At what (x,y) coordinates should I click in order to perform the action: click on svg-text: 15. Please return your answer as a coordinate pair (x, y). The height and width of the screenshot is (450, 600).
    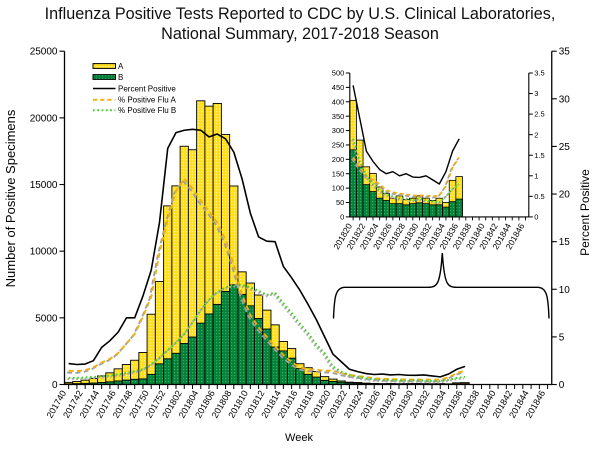
    Looking at the image, I should click on (565, 242).